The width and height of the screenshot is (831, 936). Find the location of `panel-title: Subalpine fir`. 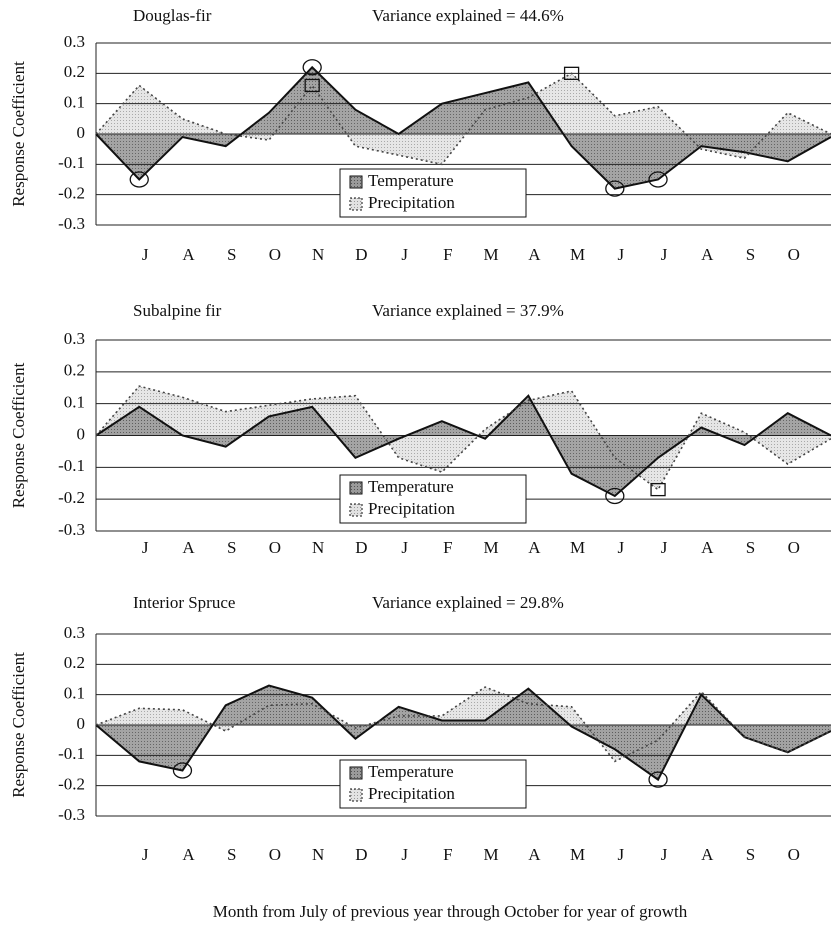

panel-title: Subalpine fir is located at coordinates (177, 310).